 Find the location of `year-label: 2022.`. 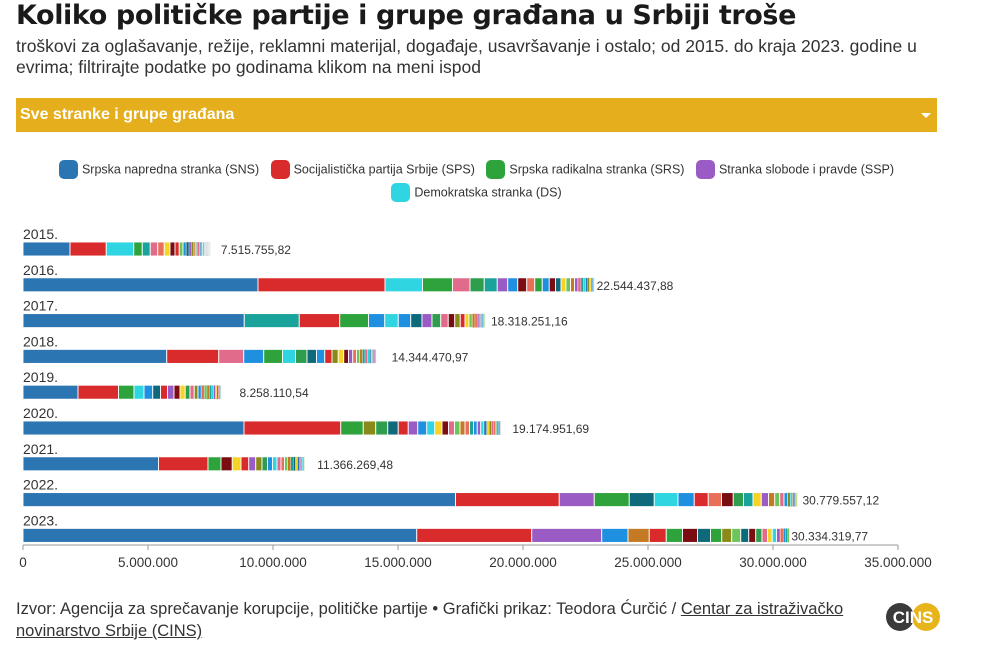

year-label: 2022. is located at coordinates (40, 485).